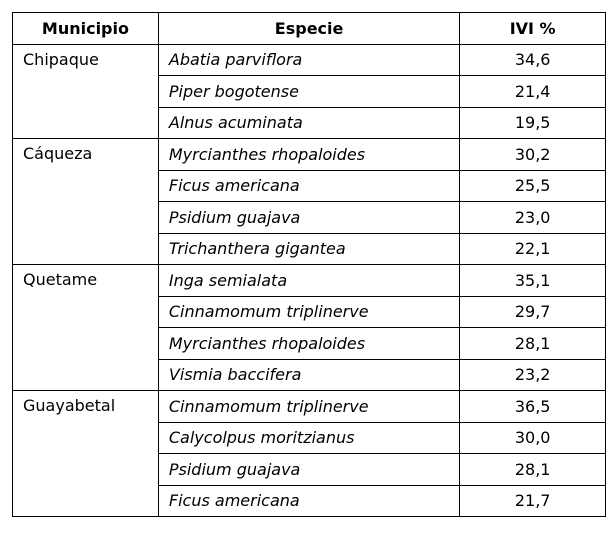 The height and width of the screenshot is (542, 612). Describe the element at coordinates (532, 374) in the screenshot. I see `ivi-cell: 23,2` at that location.